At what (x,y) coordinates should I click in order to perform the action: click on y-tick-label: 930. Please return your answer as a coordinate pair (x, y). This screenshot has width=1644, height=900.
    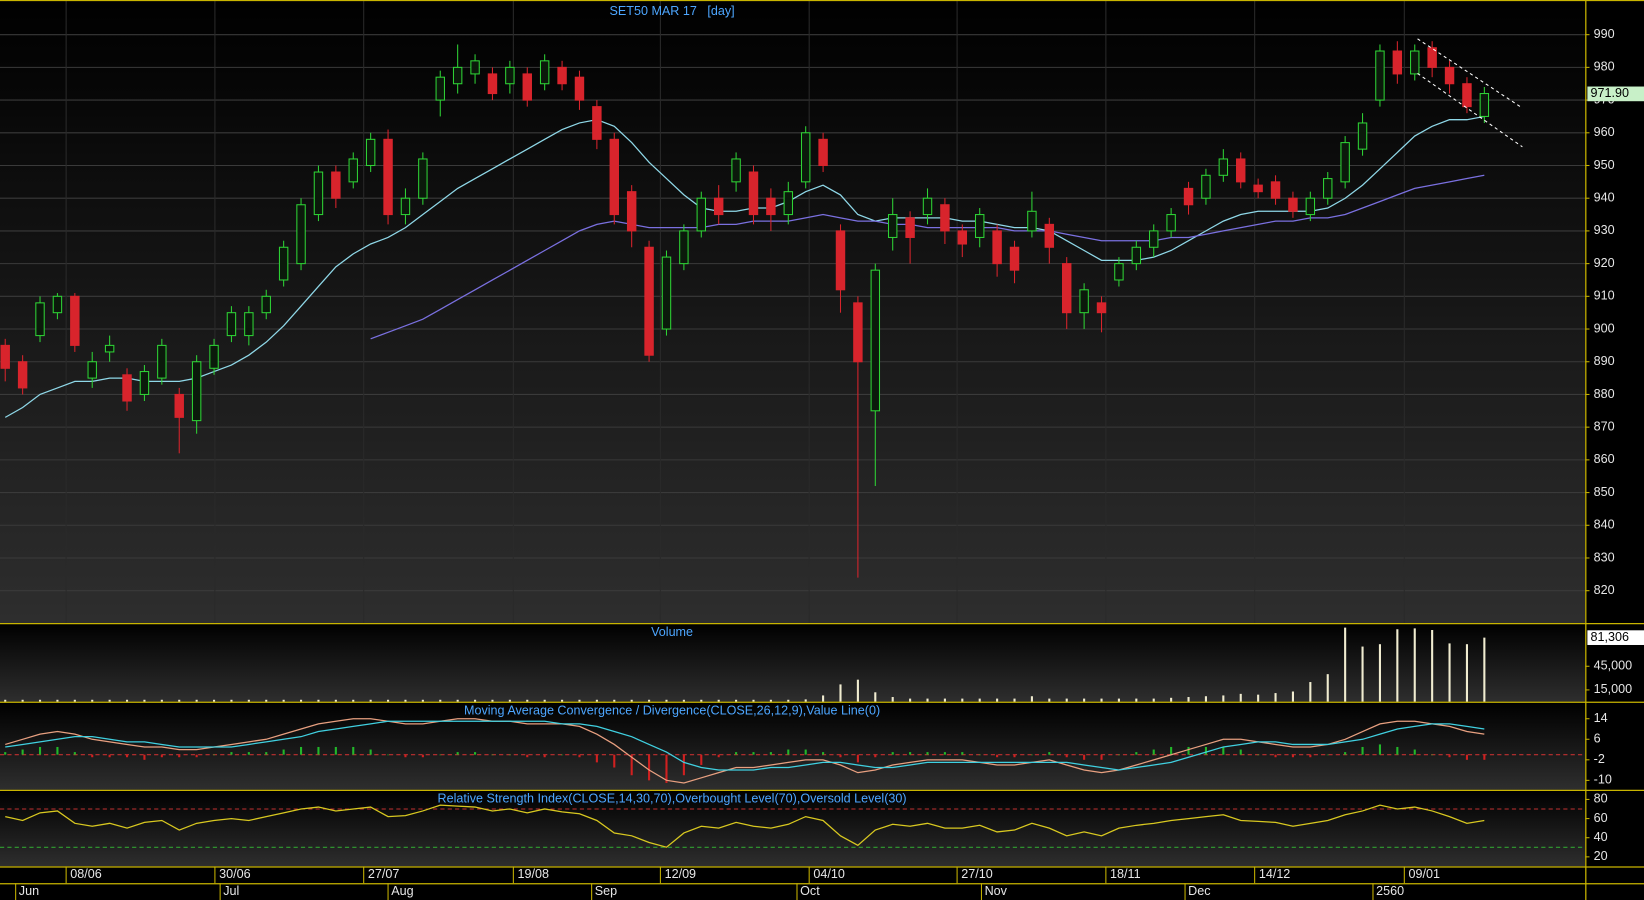
    Looking at the image, I should click on (1604, 230).